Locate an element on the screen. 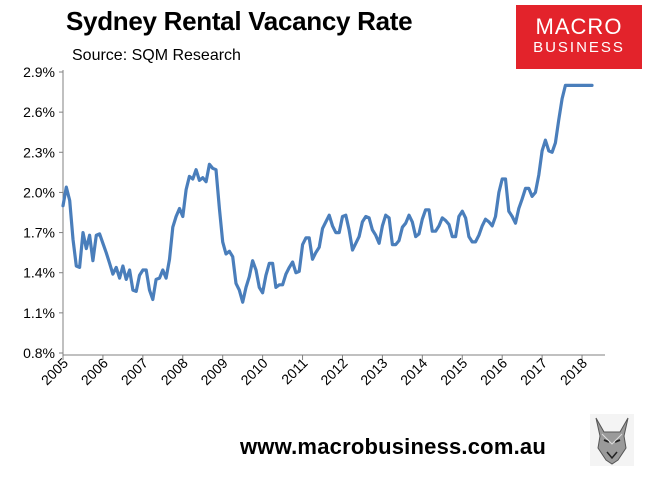 The height and width of the screenshot is (485, 652). x-tick-label: 2009 is located at coordinates (213, 371).